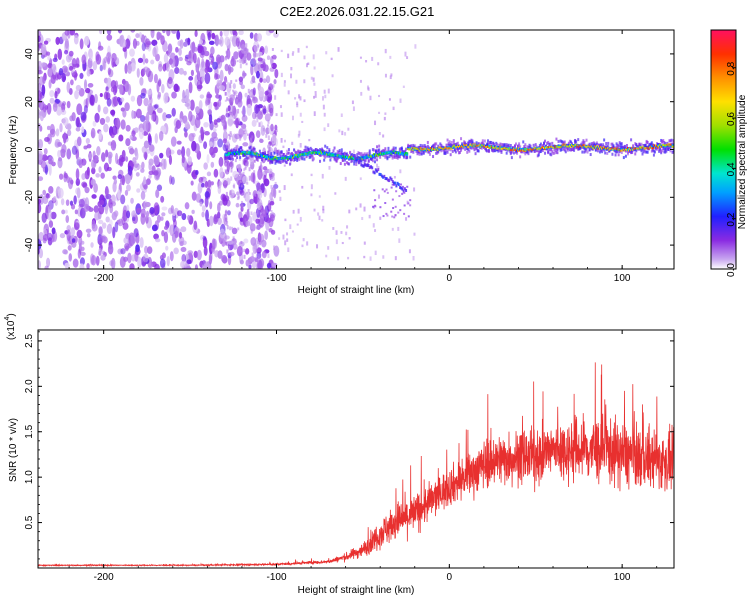 The width and height of the screenshot is (750, 600). What do you see at coordinates (7, 319) in the screenshot?
I see `snr-scale-exponent: 4` at bounding box center [7, 319].